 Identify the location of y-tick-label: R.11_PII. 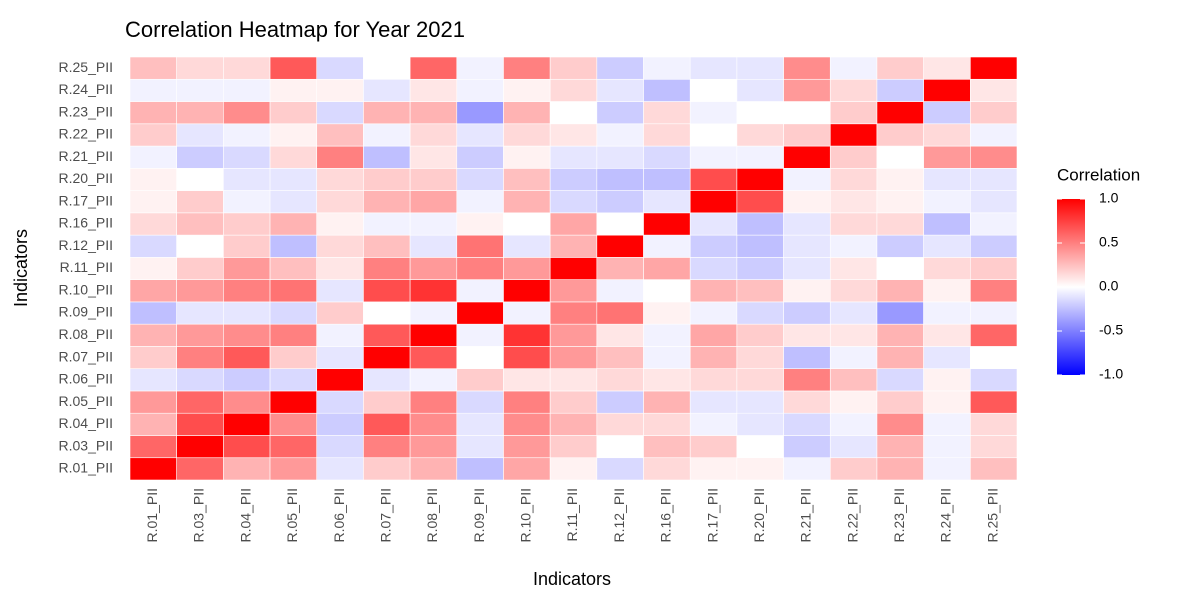
(86, 267).